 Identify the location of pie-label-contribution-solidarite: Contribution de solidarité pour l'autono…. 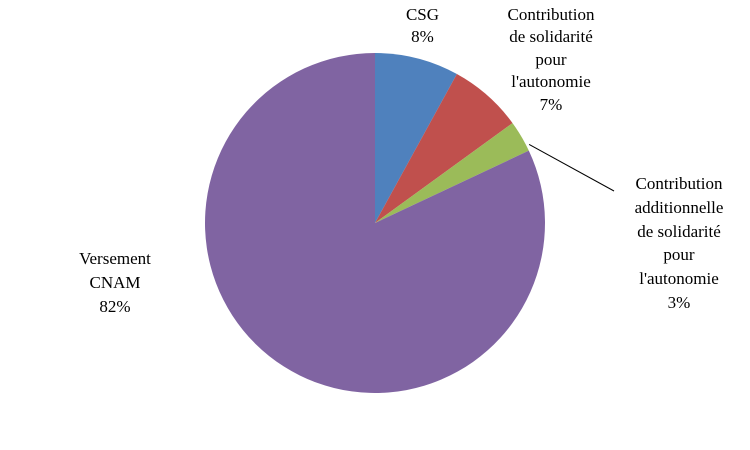
(551, 59).